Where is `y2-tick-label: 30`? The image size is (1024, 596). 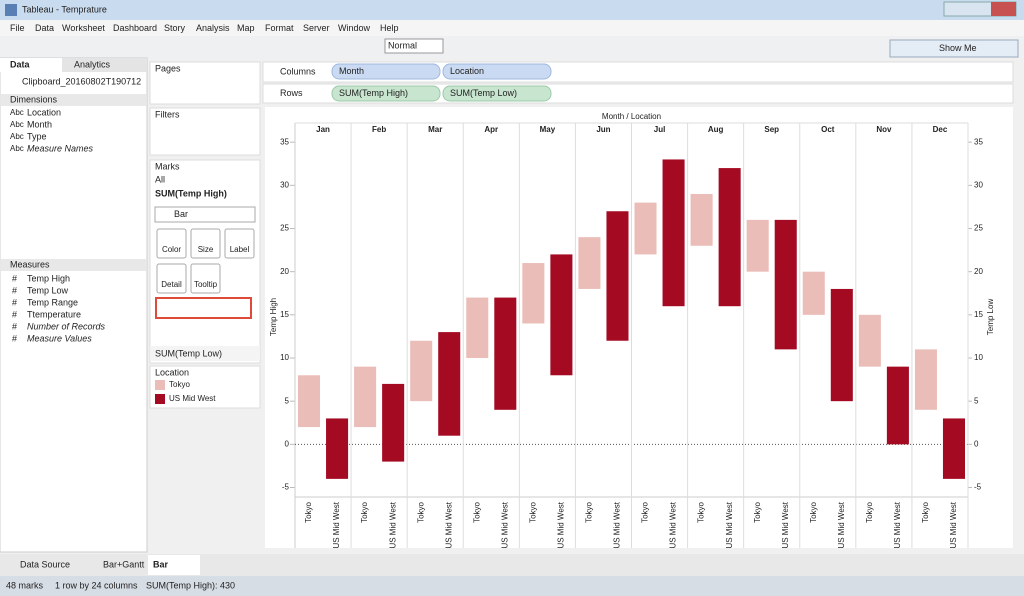
y2-tick-label: 30 is located at coordinates (978, 184).